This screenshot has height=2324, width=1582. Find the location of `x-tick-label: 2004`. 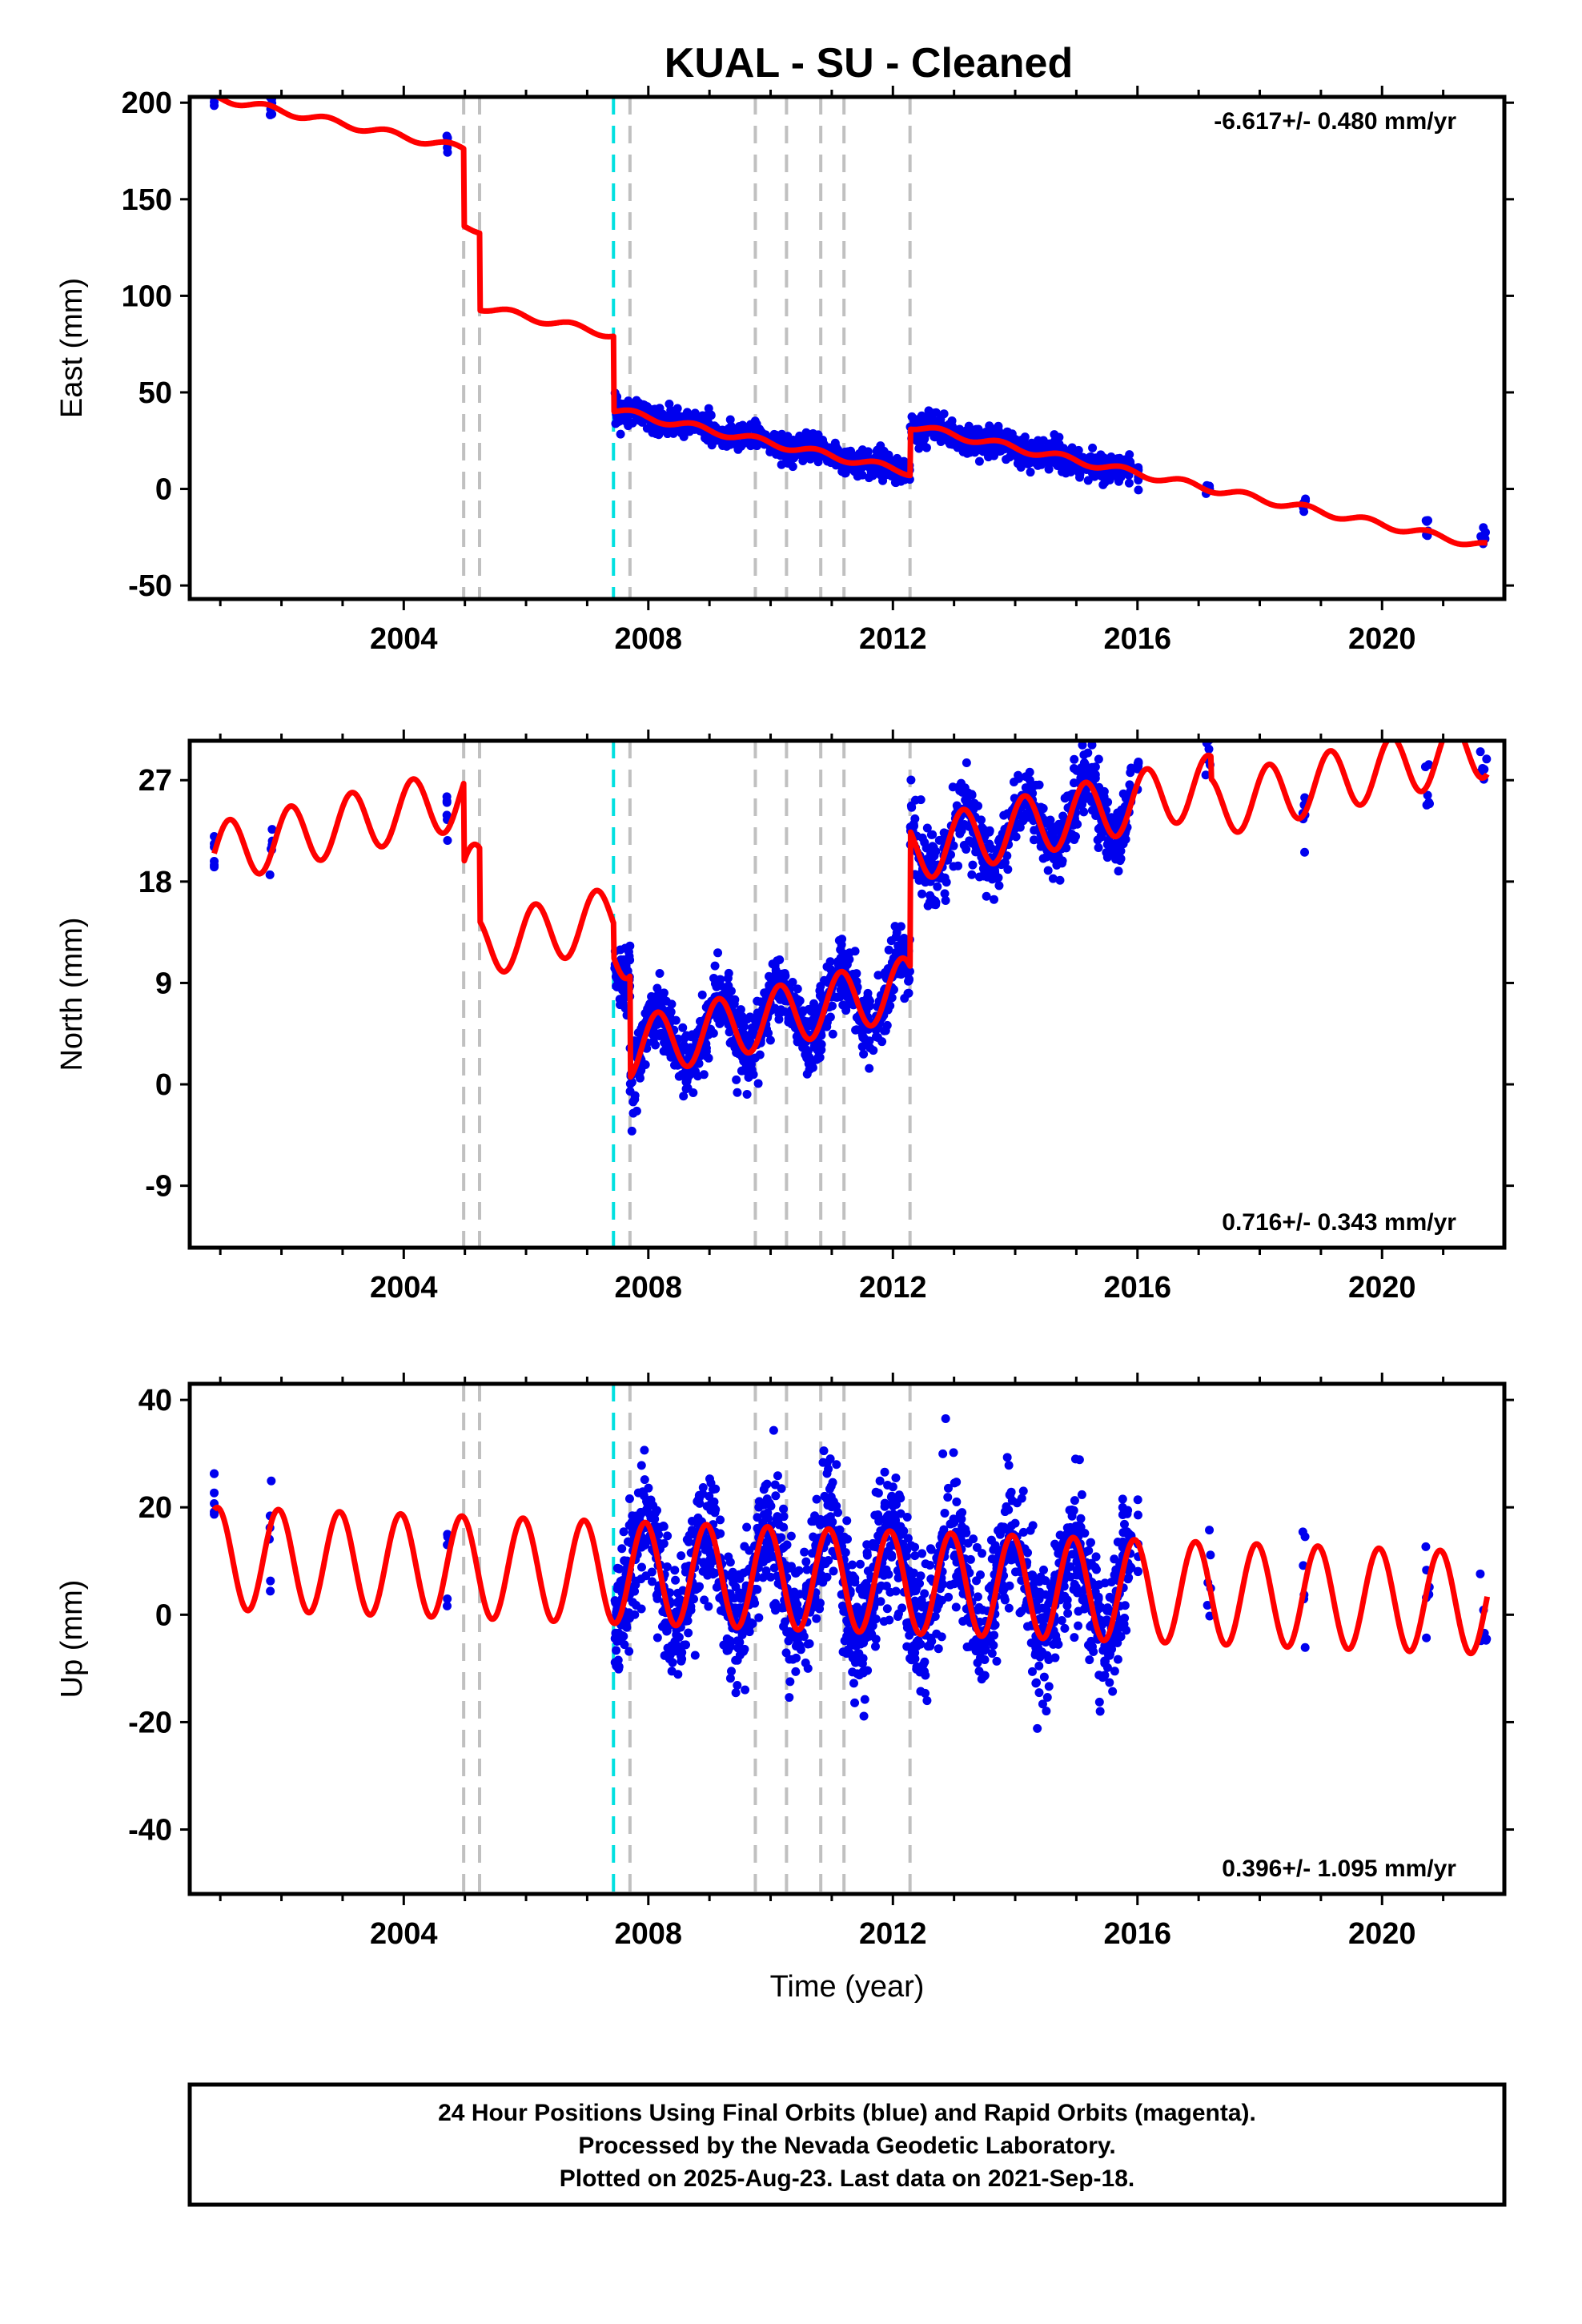

x-tick-label: 2004 is located at coordinates (404, 1288).